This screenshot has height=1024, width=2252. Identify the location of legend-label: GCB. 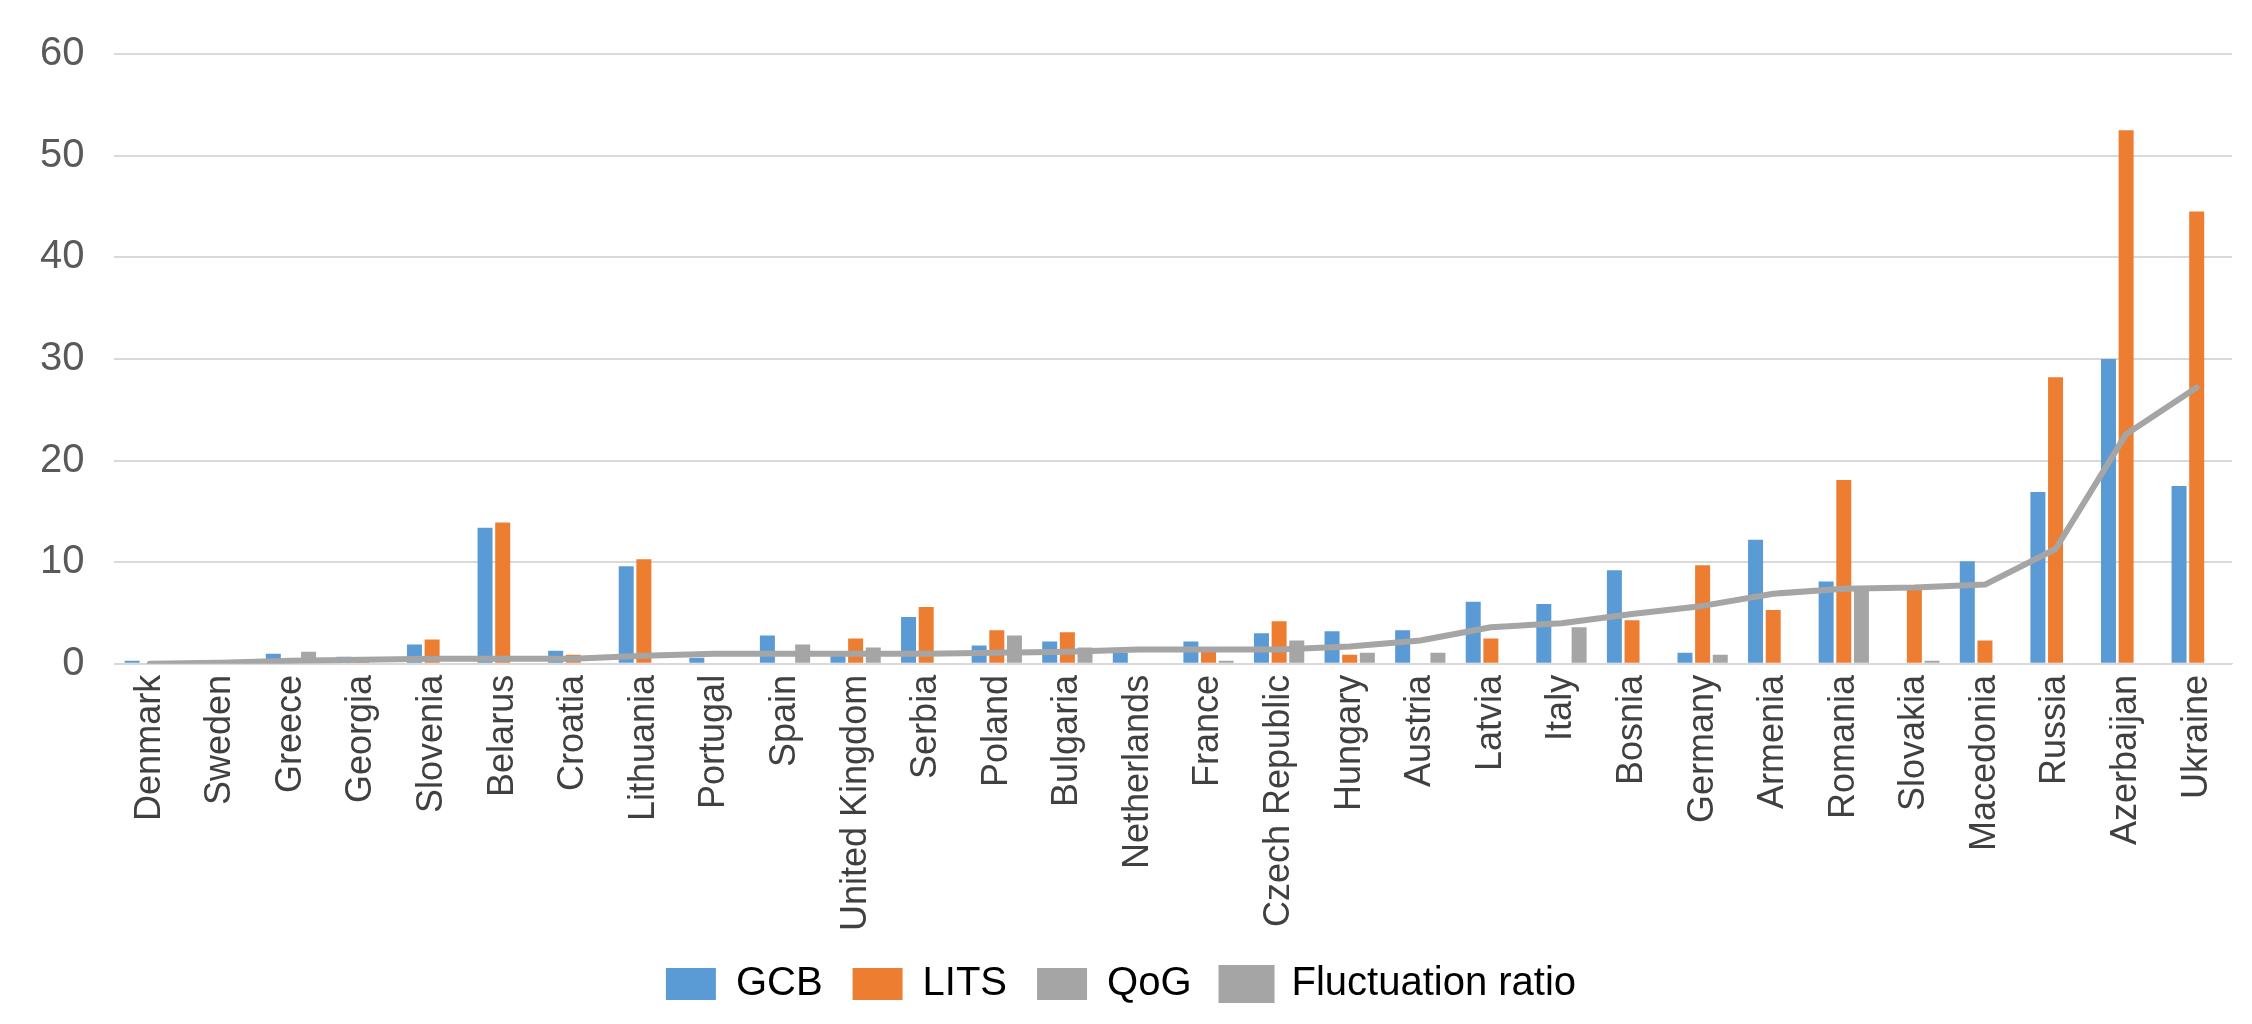
(779, 981).